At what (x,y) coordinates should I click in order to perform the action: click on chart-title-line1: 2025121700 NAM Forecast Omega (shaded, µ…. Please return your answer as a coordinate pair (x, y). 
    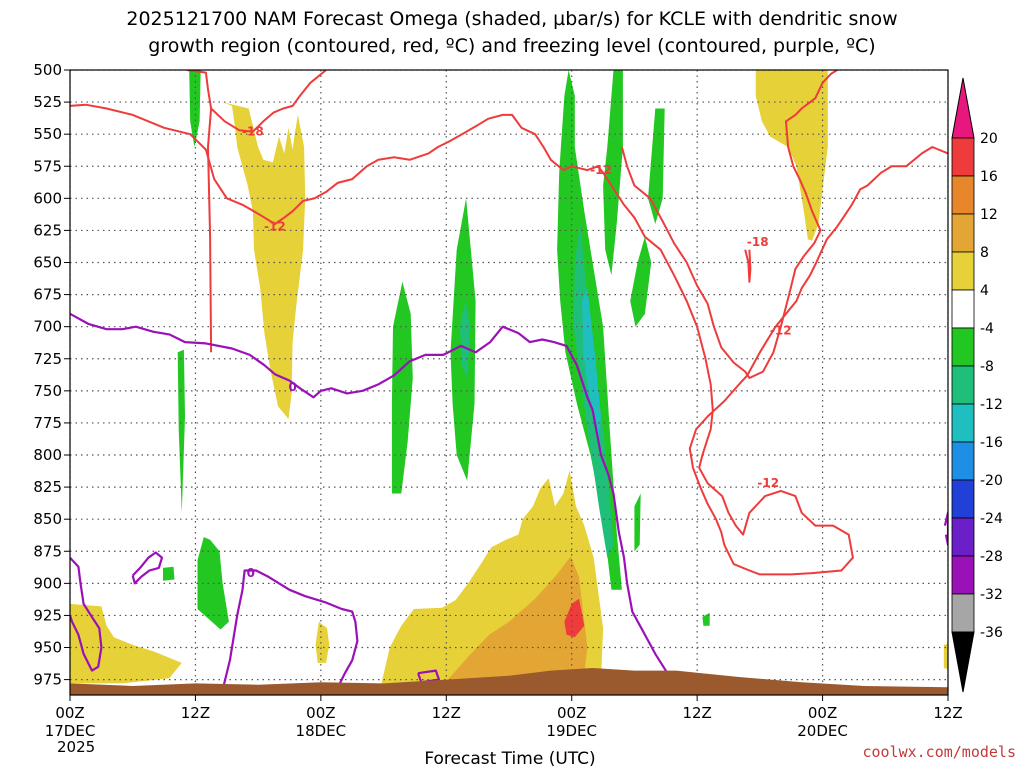
    Looking at the image, I should click on (511, 19).